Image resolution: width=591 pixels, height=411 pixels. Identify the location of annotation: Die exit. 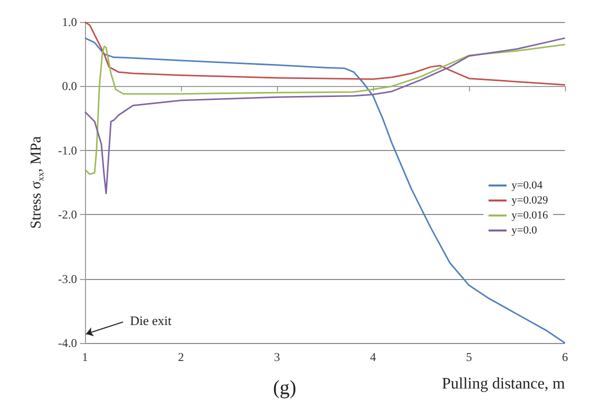
(151, 320).